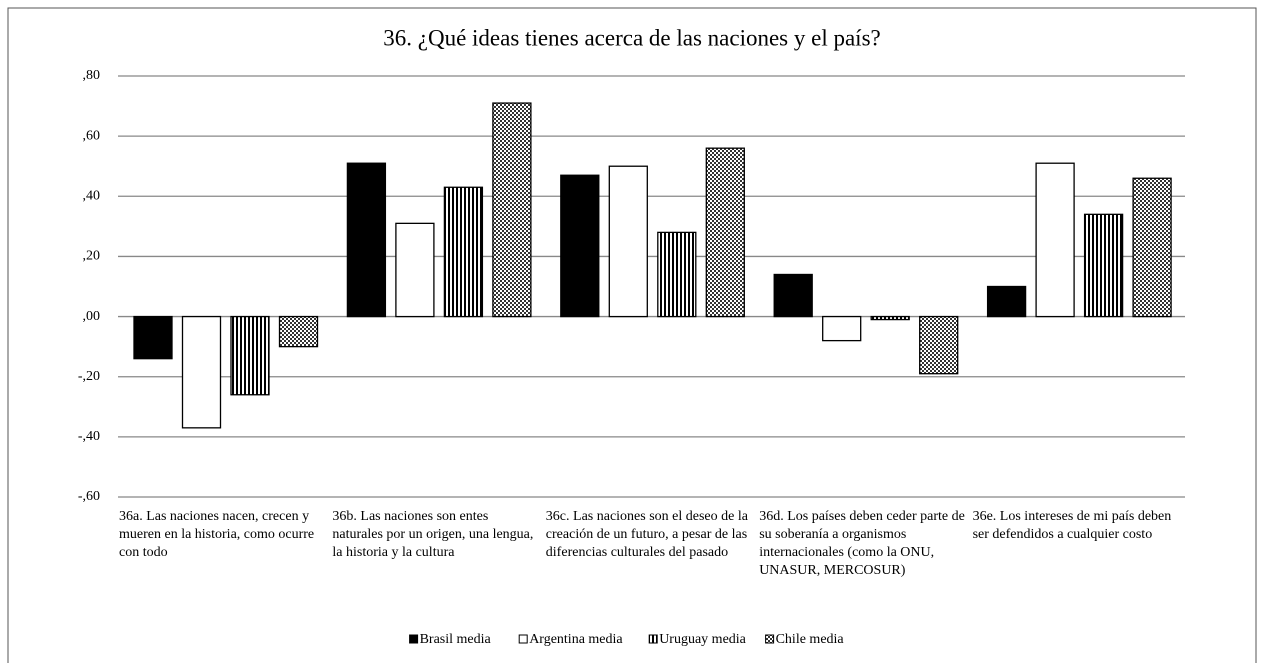  What do you see at coordinates (702, 639) in the screenshot?
I see `legend-label: Uruguay media` at bounding box center [702, 639].